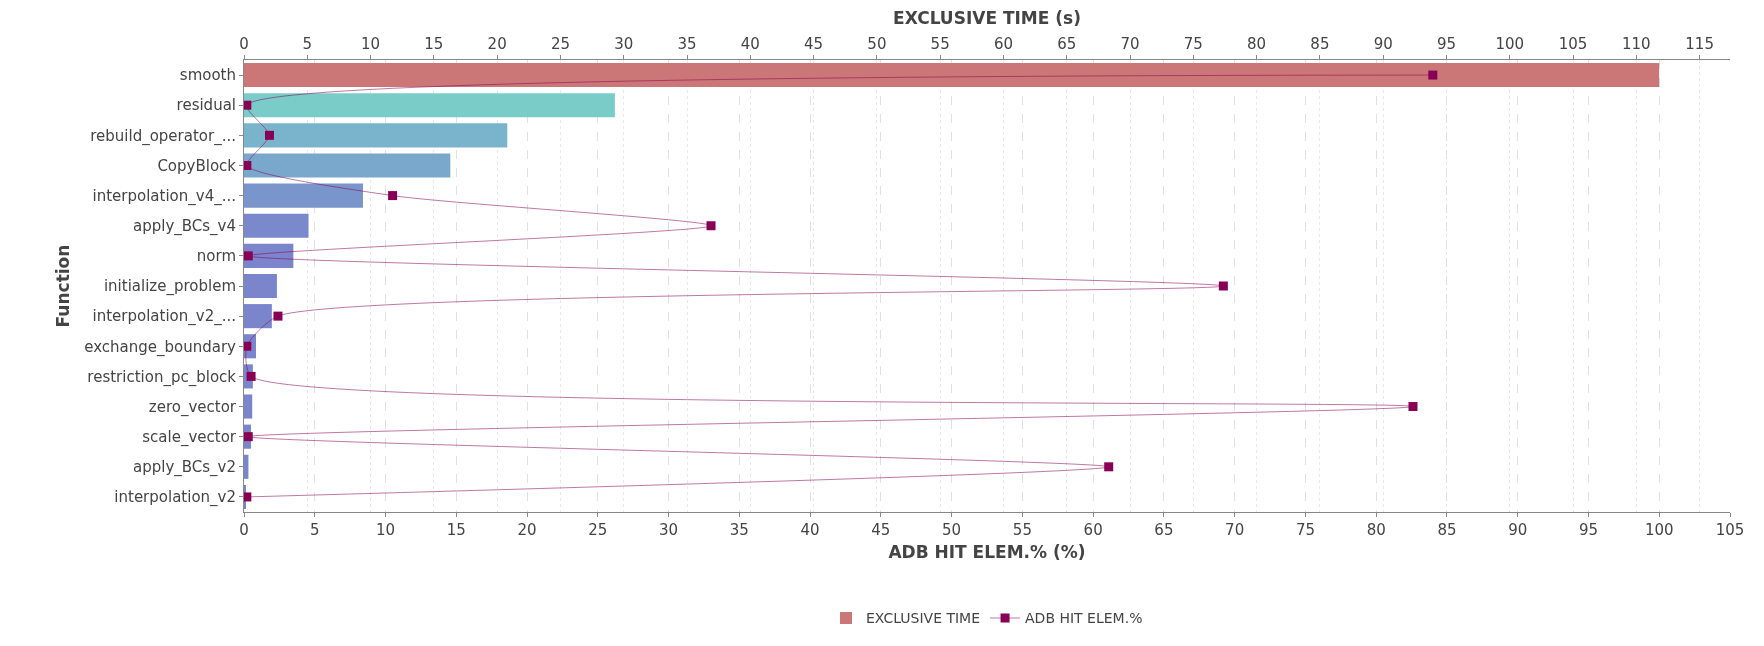  What do you see at coordinates (1022, 530) in the screenshot?
I see `x-tick-label: 55` at bounding box center [1022, 530].